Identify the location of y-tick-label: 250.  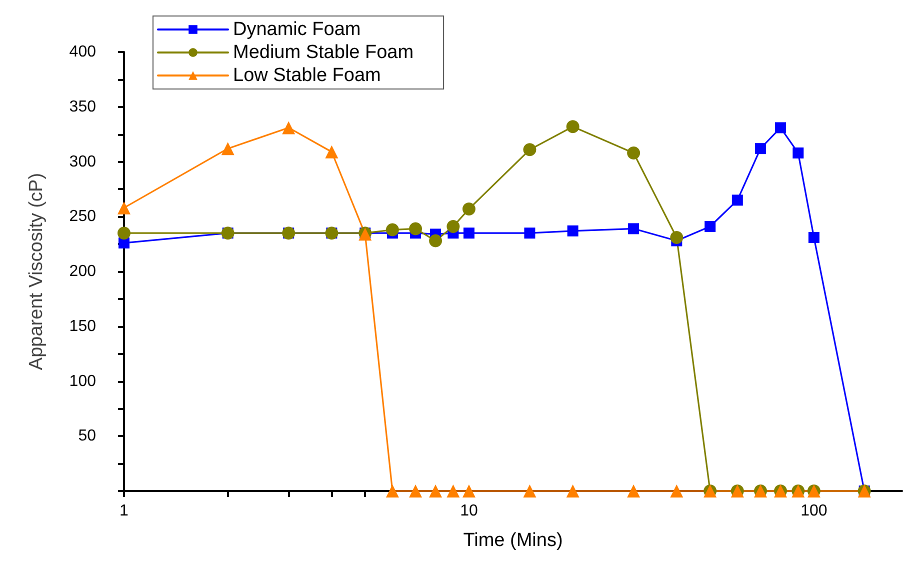
(82, 217).